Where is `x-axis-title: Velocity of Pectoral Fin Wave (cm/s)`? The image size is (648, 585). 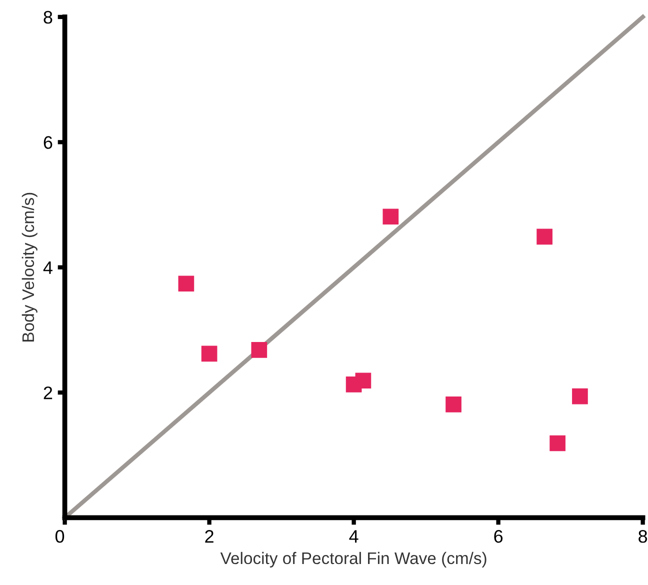 x-axis-title: Velocity of Pectoral Fin Wave (cm/s) is located at coordinates (353, 560).